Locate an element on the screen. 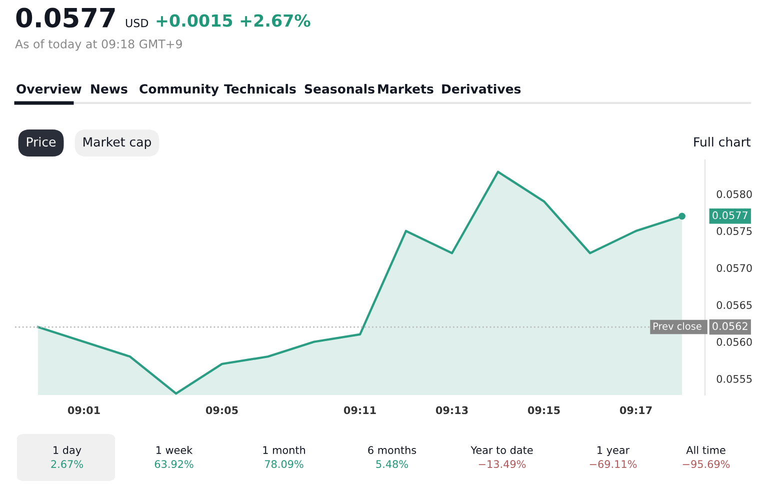 The height and width of the screenshot is (493, 768). text: 6 months is located at coordinates (392, 450).